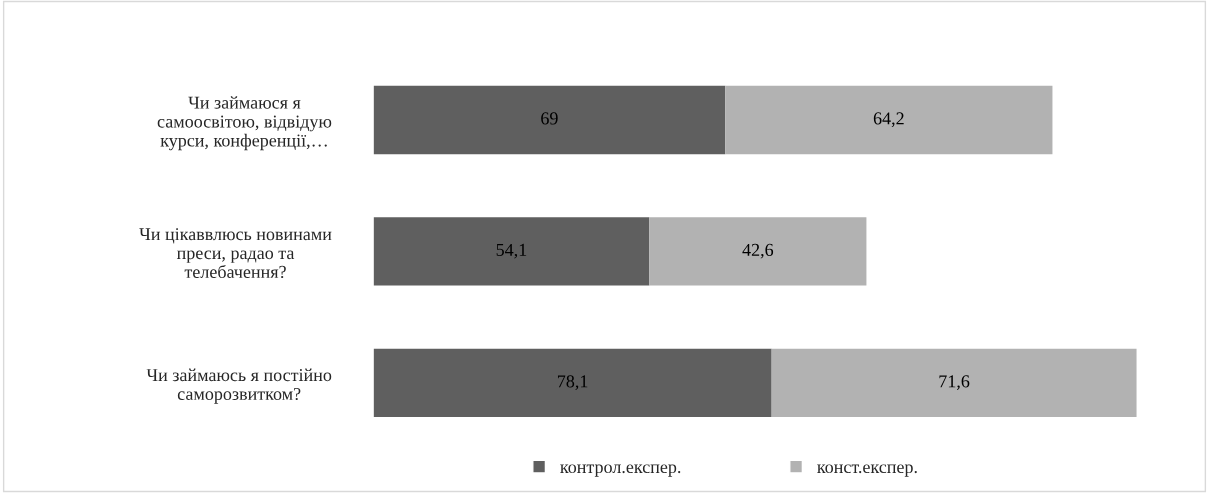 This screenshot has height=493, width=1209. Describe the element at coordinates (867, 470) in the screenshot. I see `legend-label: конст.експер.` at that location.